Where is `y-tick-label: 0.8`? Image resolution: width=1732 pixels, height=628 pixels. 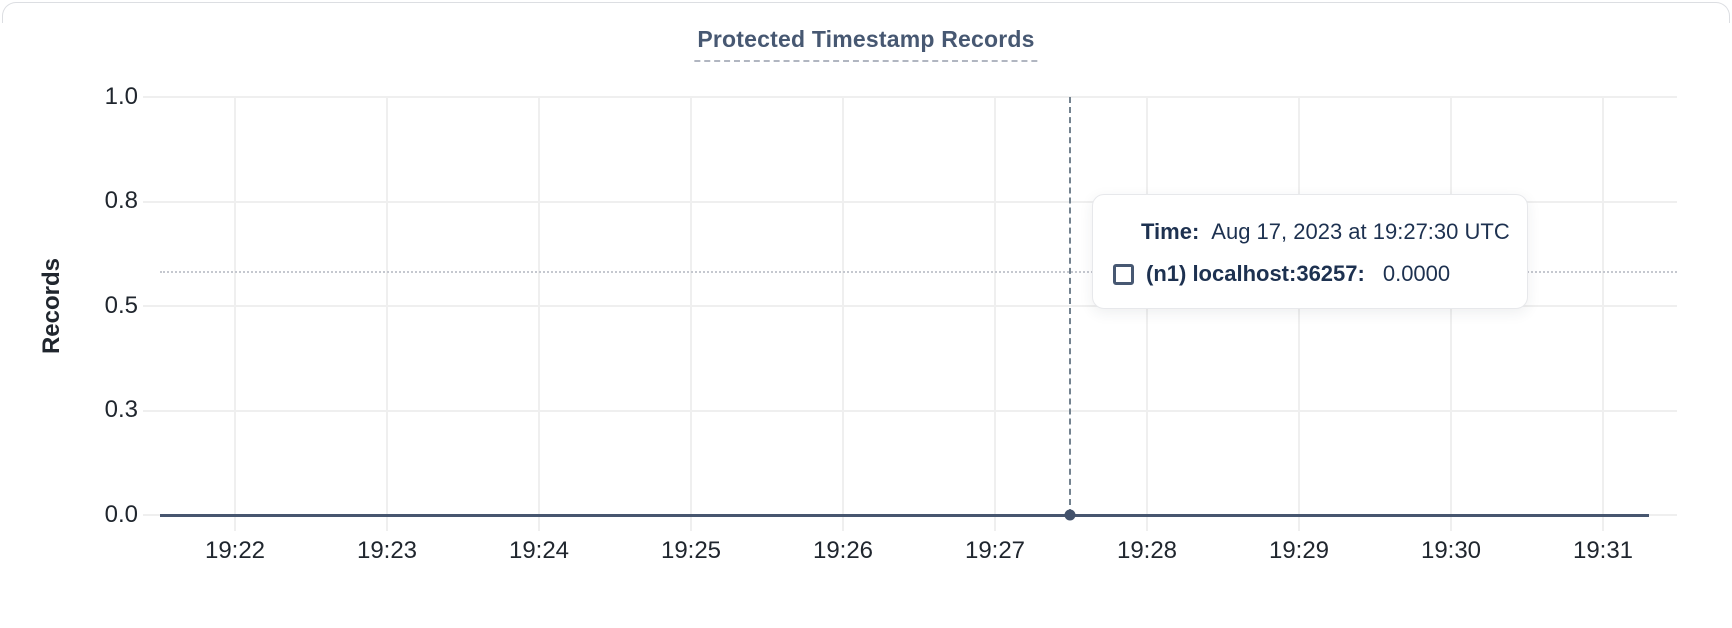
y-tick-label: 0.8 is located at coordinates (121, 200).